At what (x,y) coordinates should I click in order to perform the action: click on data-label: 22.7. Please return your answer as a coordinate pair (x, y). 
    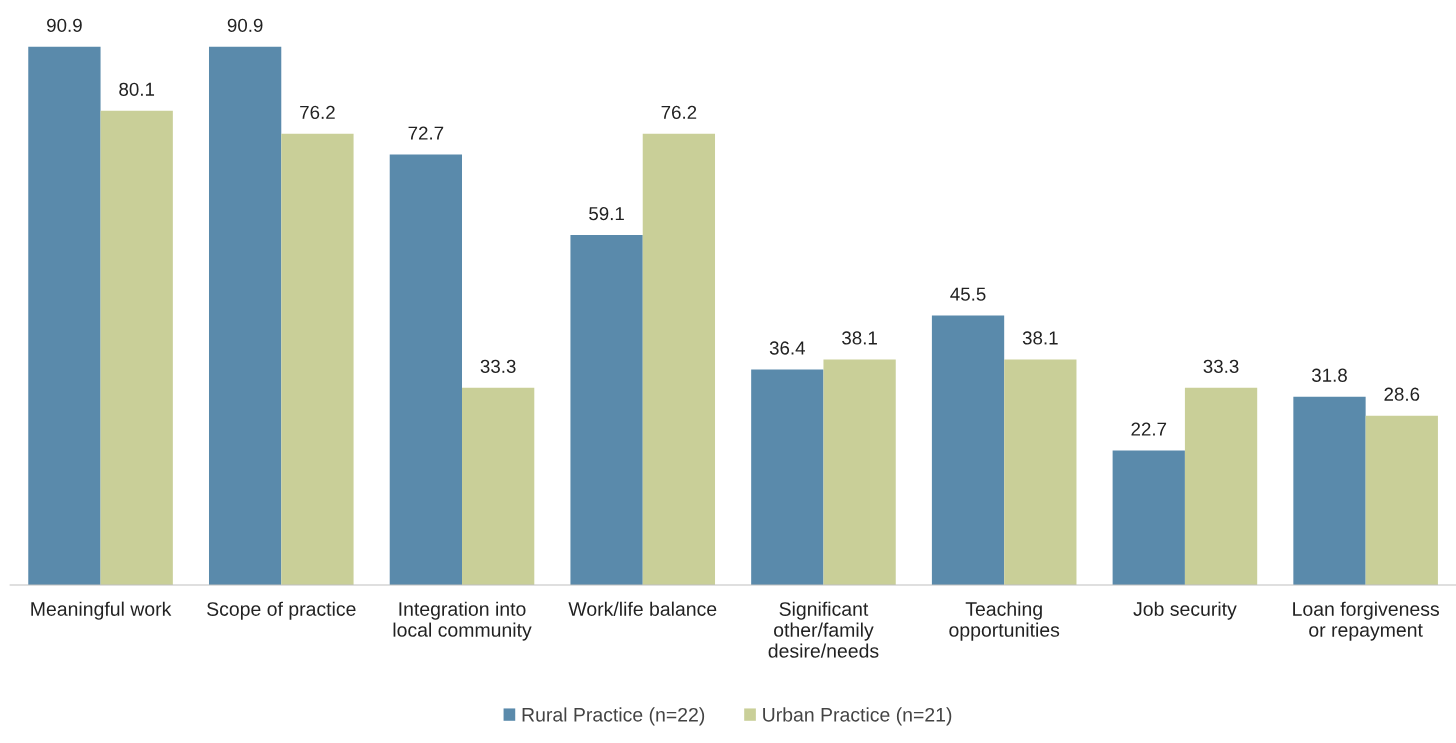
    Looking at the image, I should click on (1149, 429).